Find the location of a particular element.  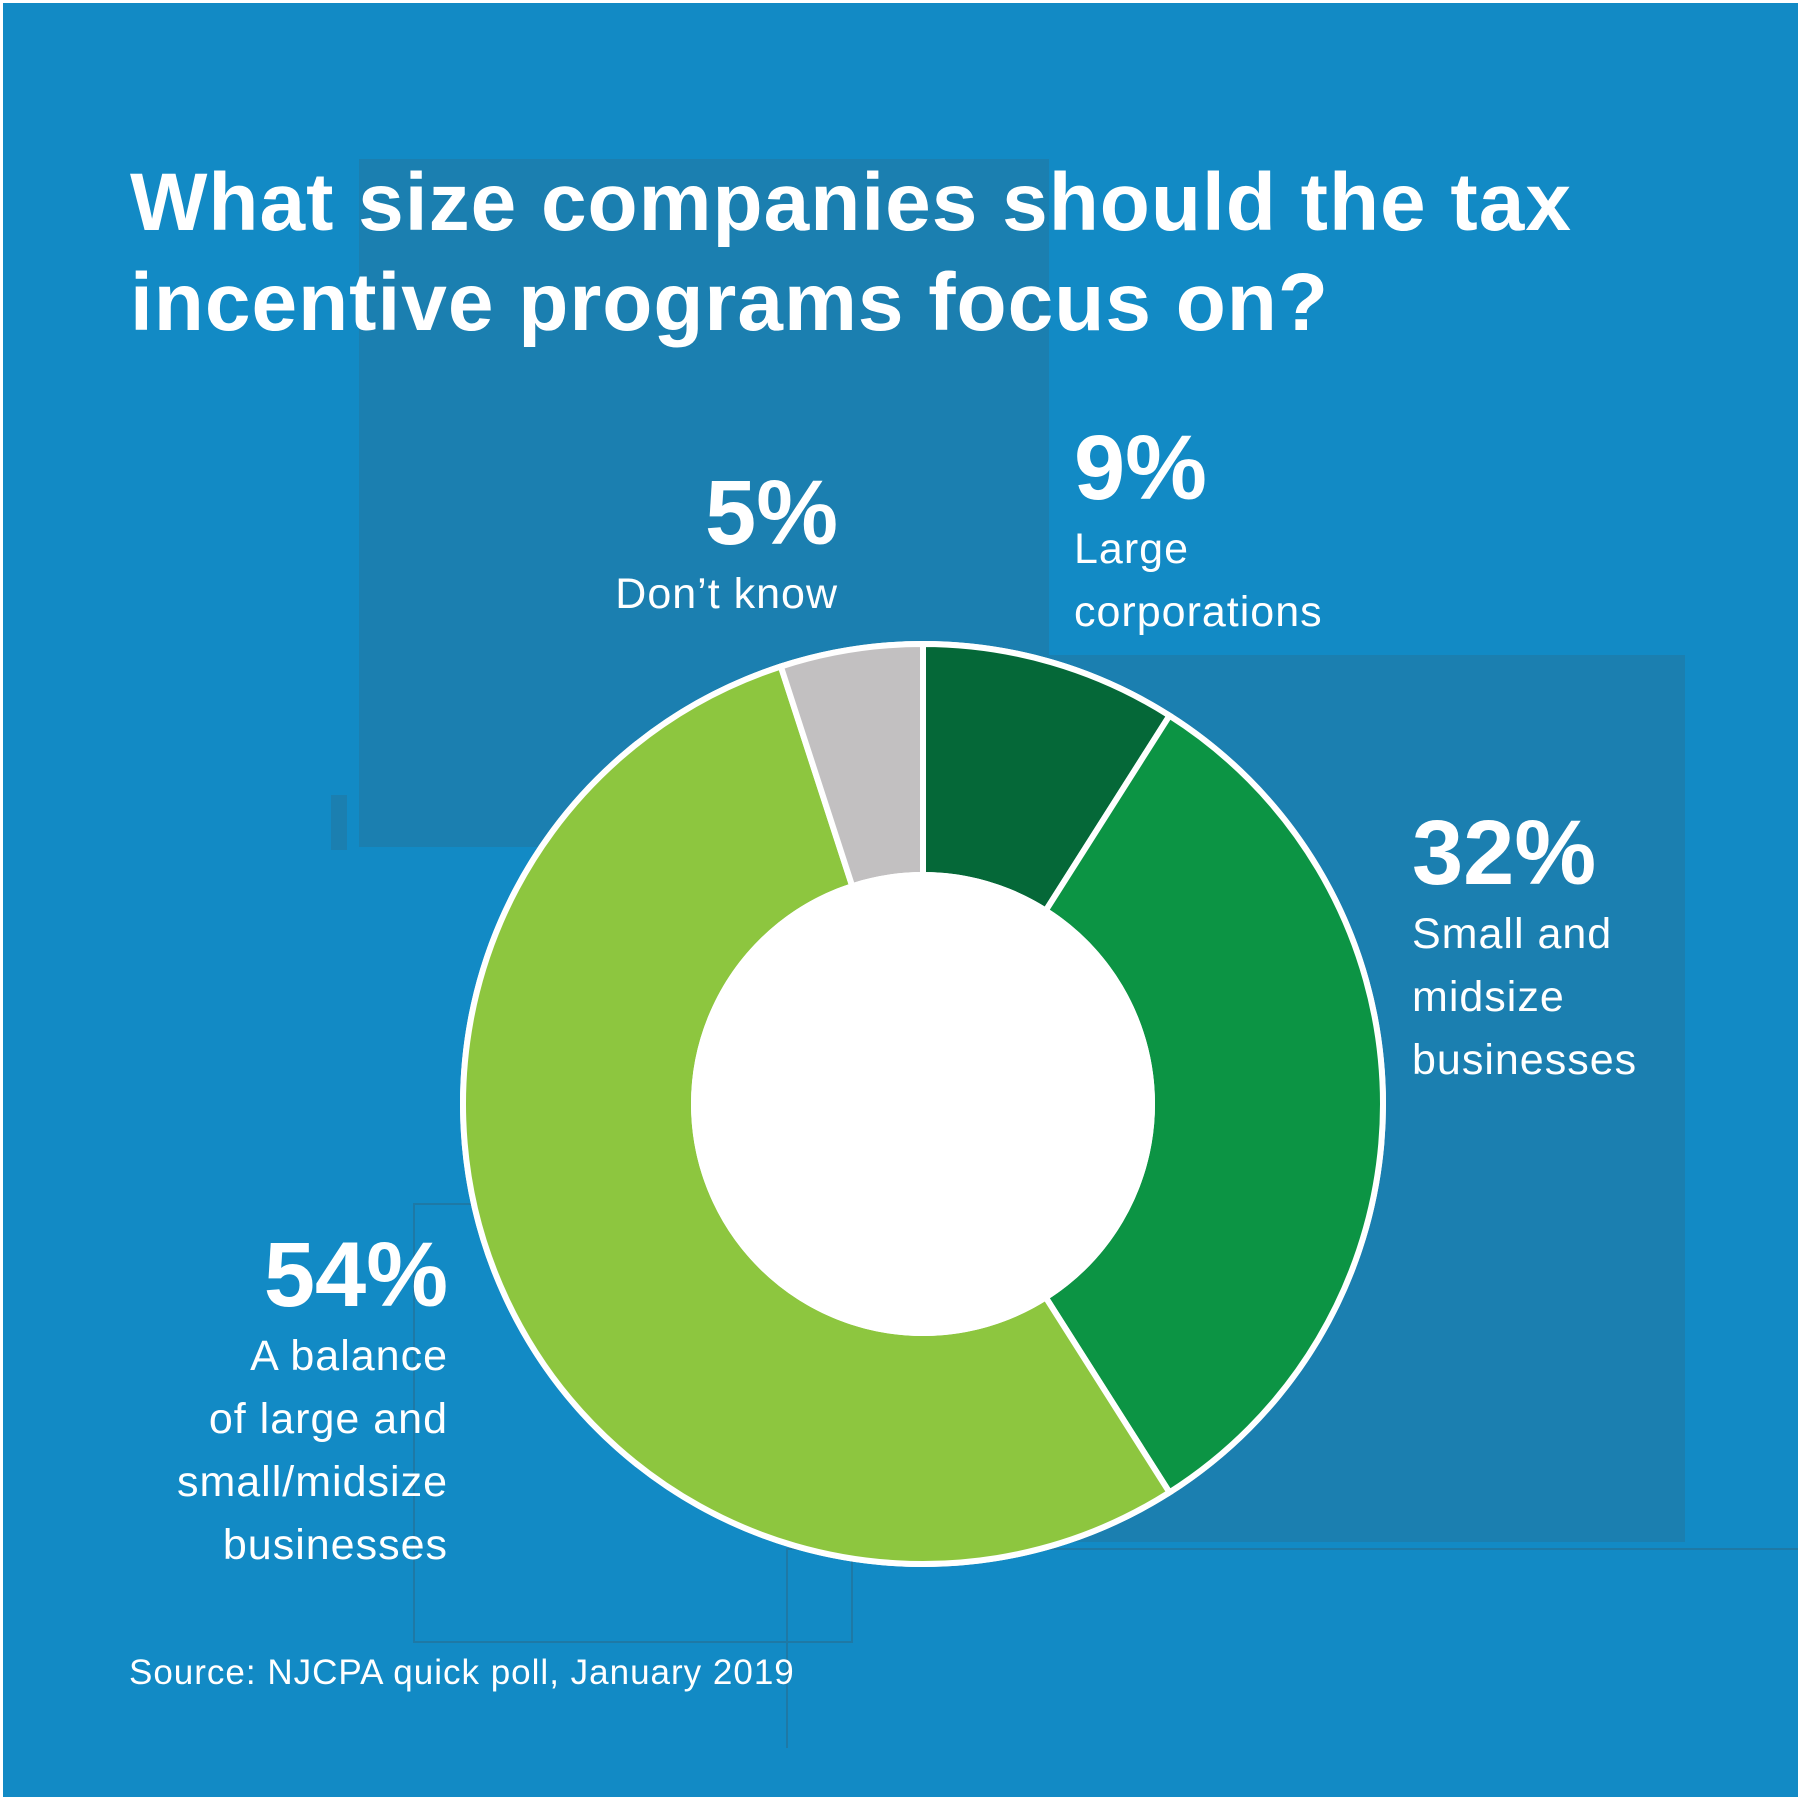

slice-label-large-corporations-desc: Large corporations is located at coordinates (1198, 580).